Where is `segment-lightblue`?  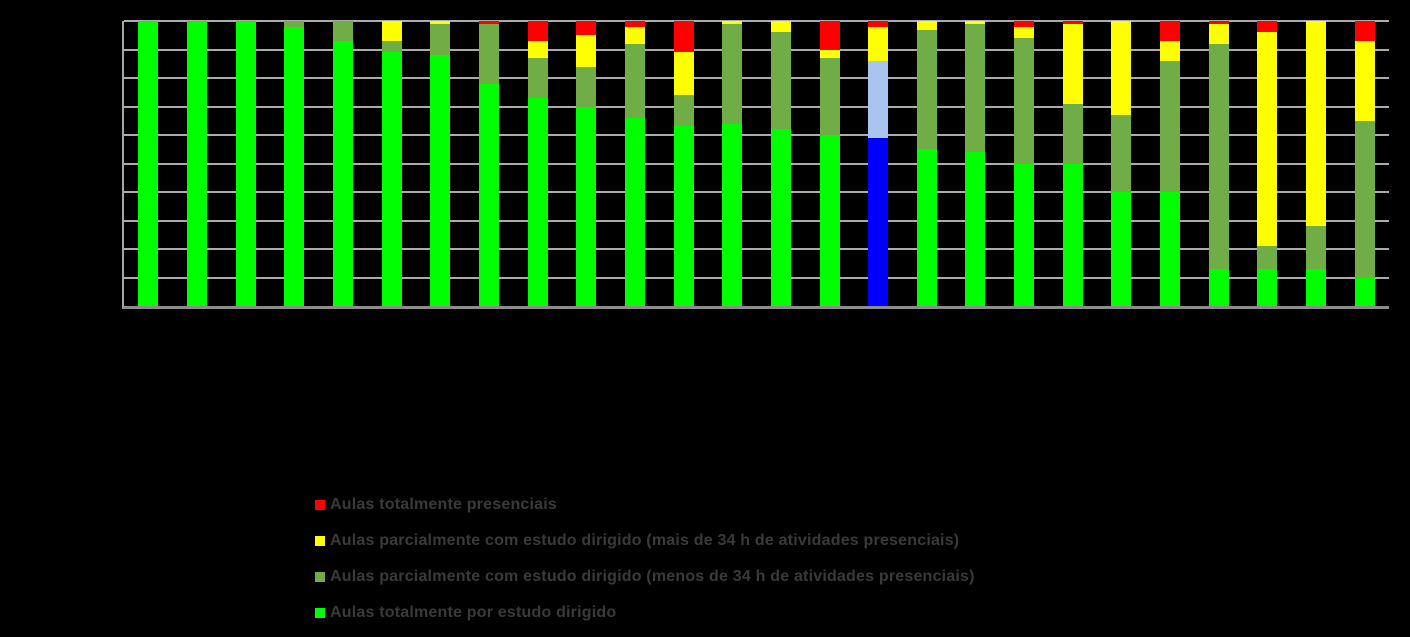
segment-lightblue is located at coordinates (878, 99).